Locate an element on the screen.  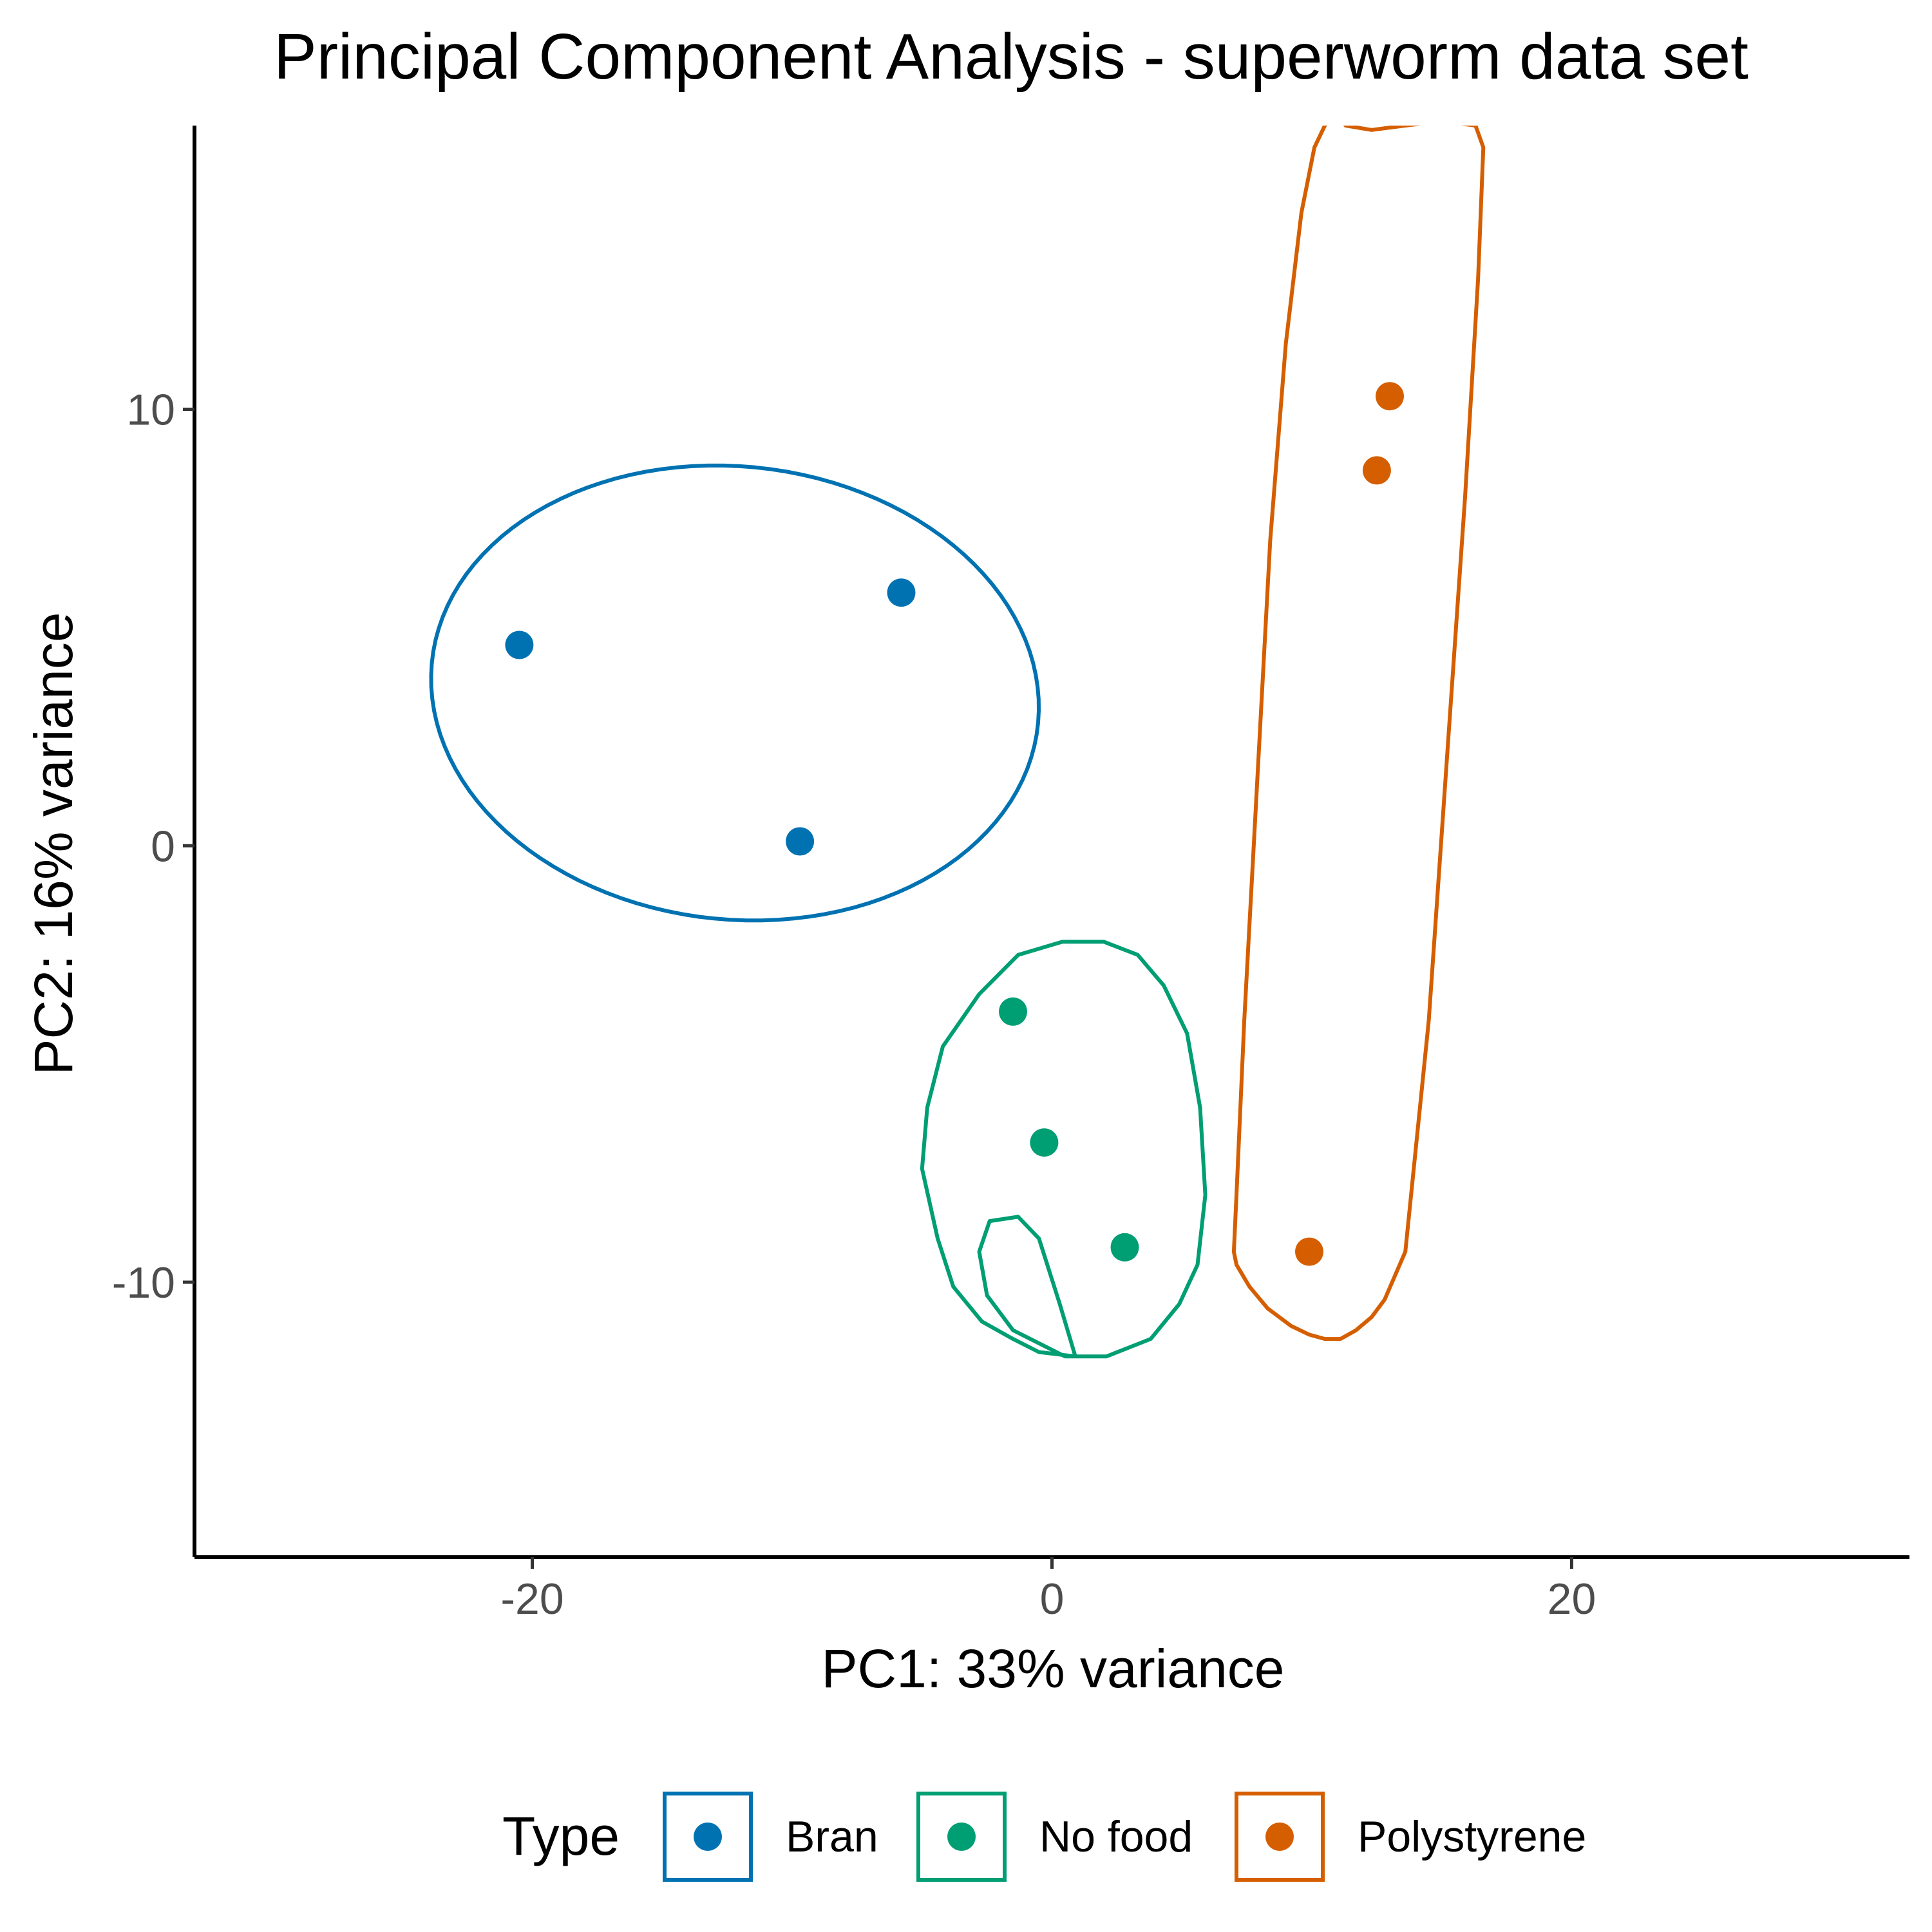
legend-label-no-food: No food is located at coordinates (1116, 1836).